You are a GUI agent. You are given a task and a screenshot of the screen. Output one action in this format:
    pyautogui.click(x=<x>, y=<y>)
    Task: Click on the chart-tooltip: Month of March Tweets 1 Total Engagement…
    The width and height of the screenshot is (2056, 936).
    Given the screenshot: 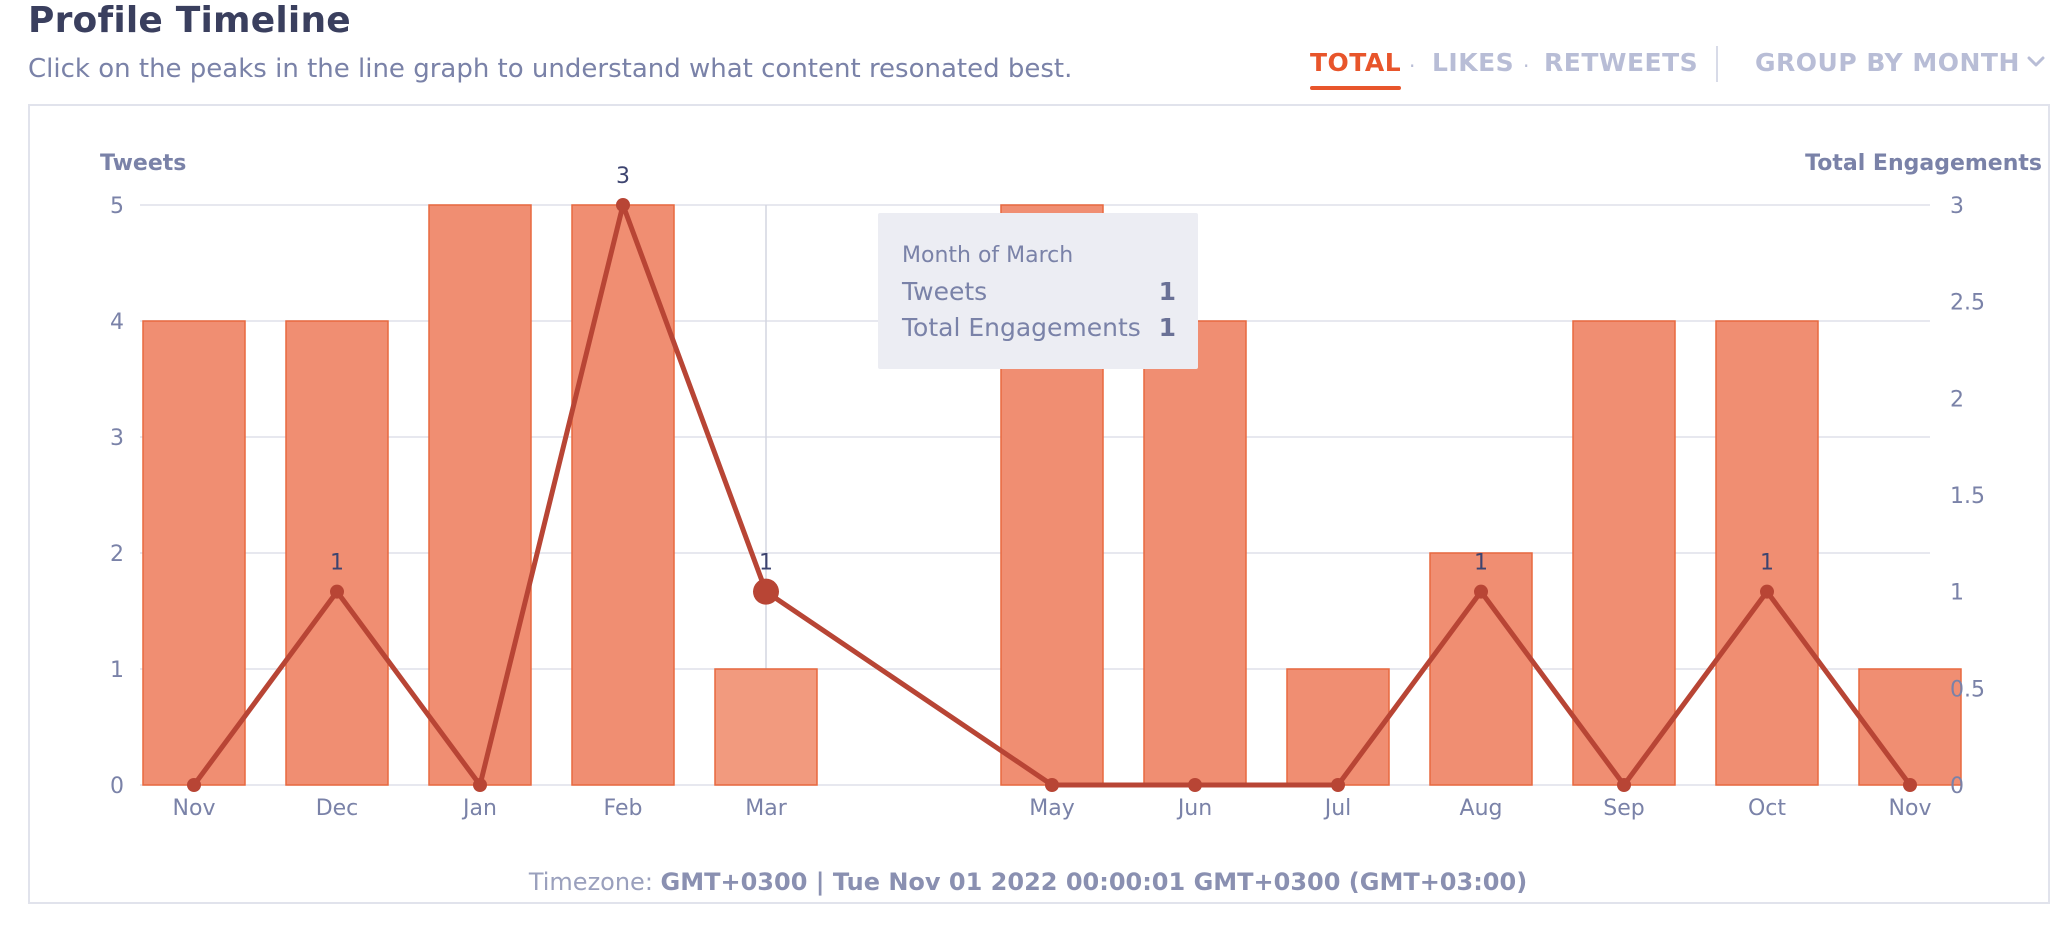 What is the action you would take?
    pyautogui.click(x=1038, y=291)
    